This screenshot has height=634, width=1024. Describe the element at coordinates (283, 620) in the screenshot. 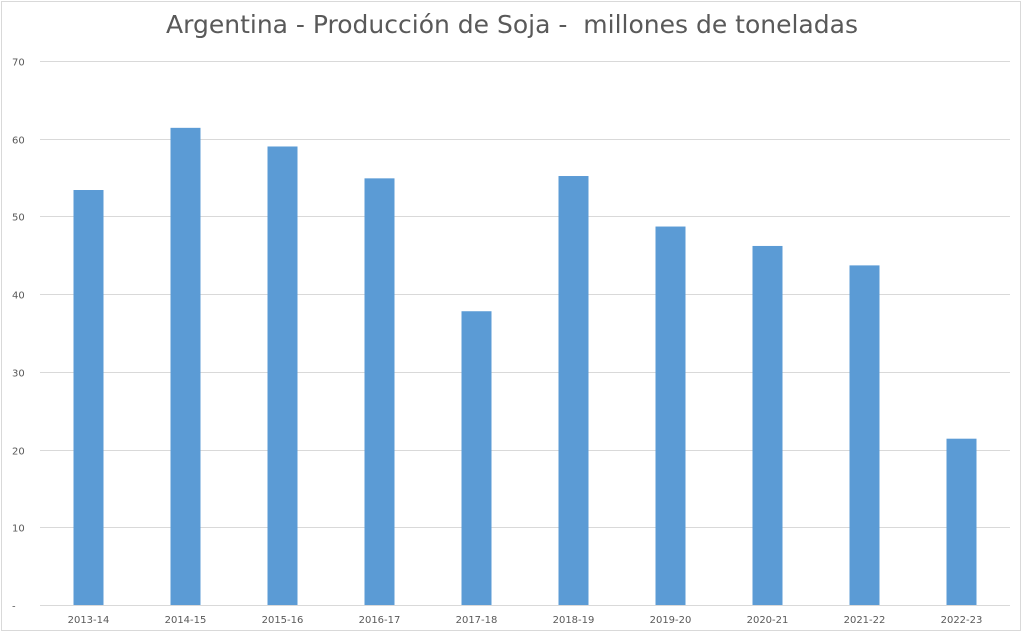

I see `x-tick-label: 2015-16` at that location.